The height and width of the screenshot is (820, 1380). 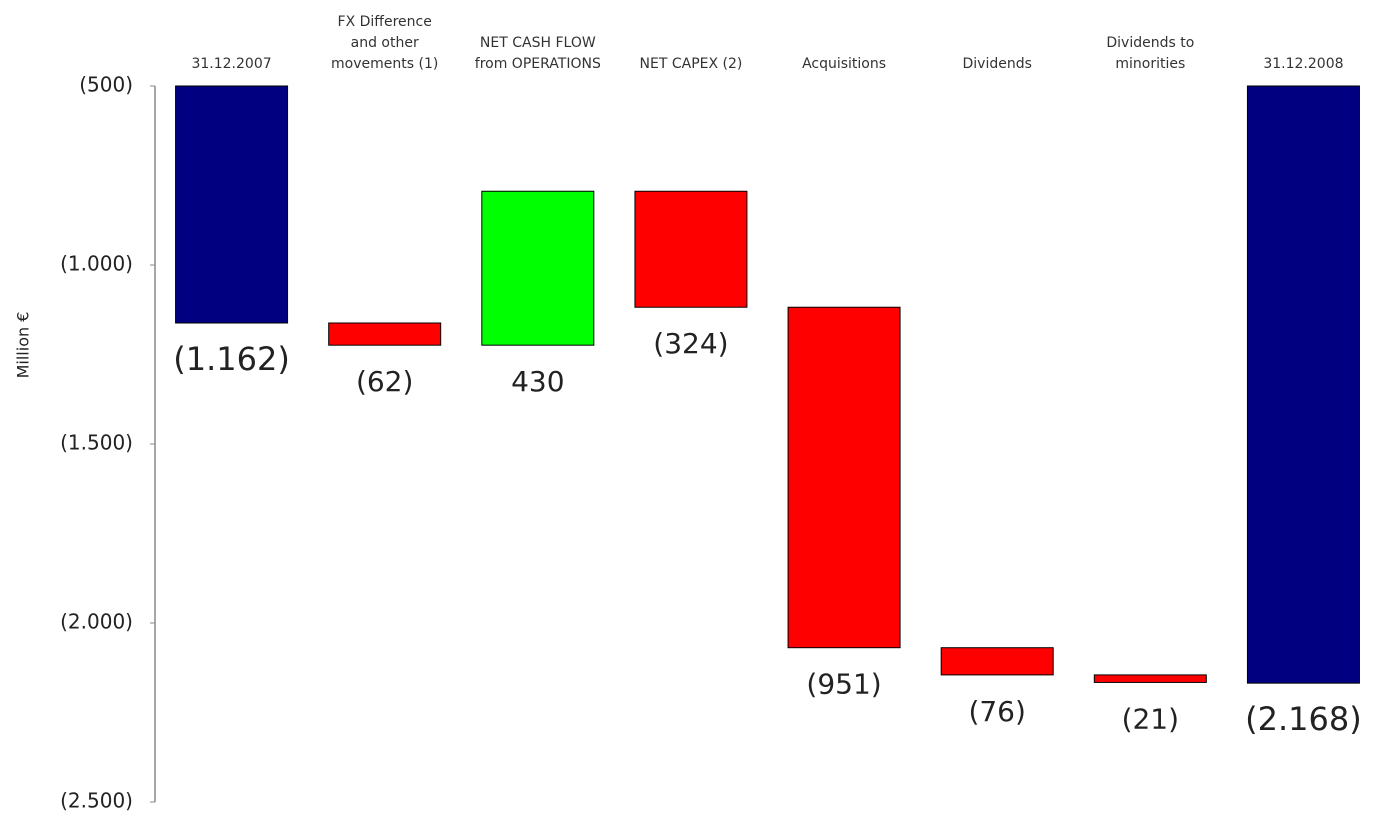 I want to click on value-label: (951), so click(x=843, y=684).